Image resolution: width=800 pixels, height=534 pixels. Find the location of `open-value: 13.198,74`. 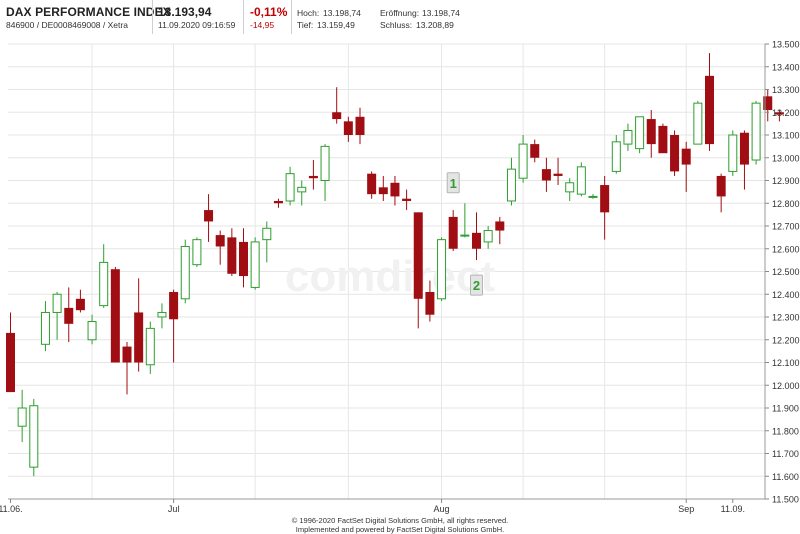

open-value: 13.198,74 is located at coordinates (441, 13).